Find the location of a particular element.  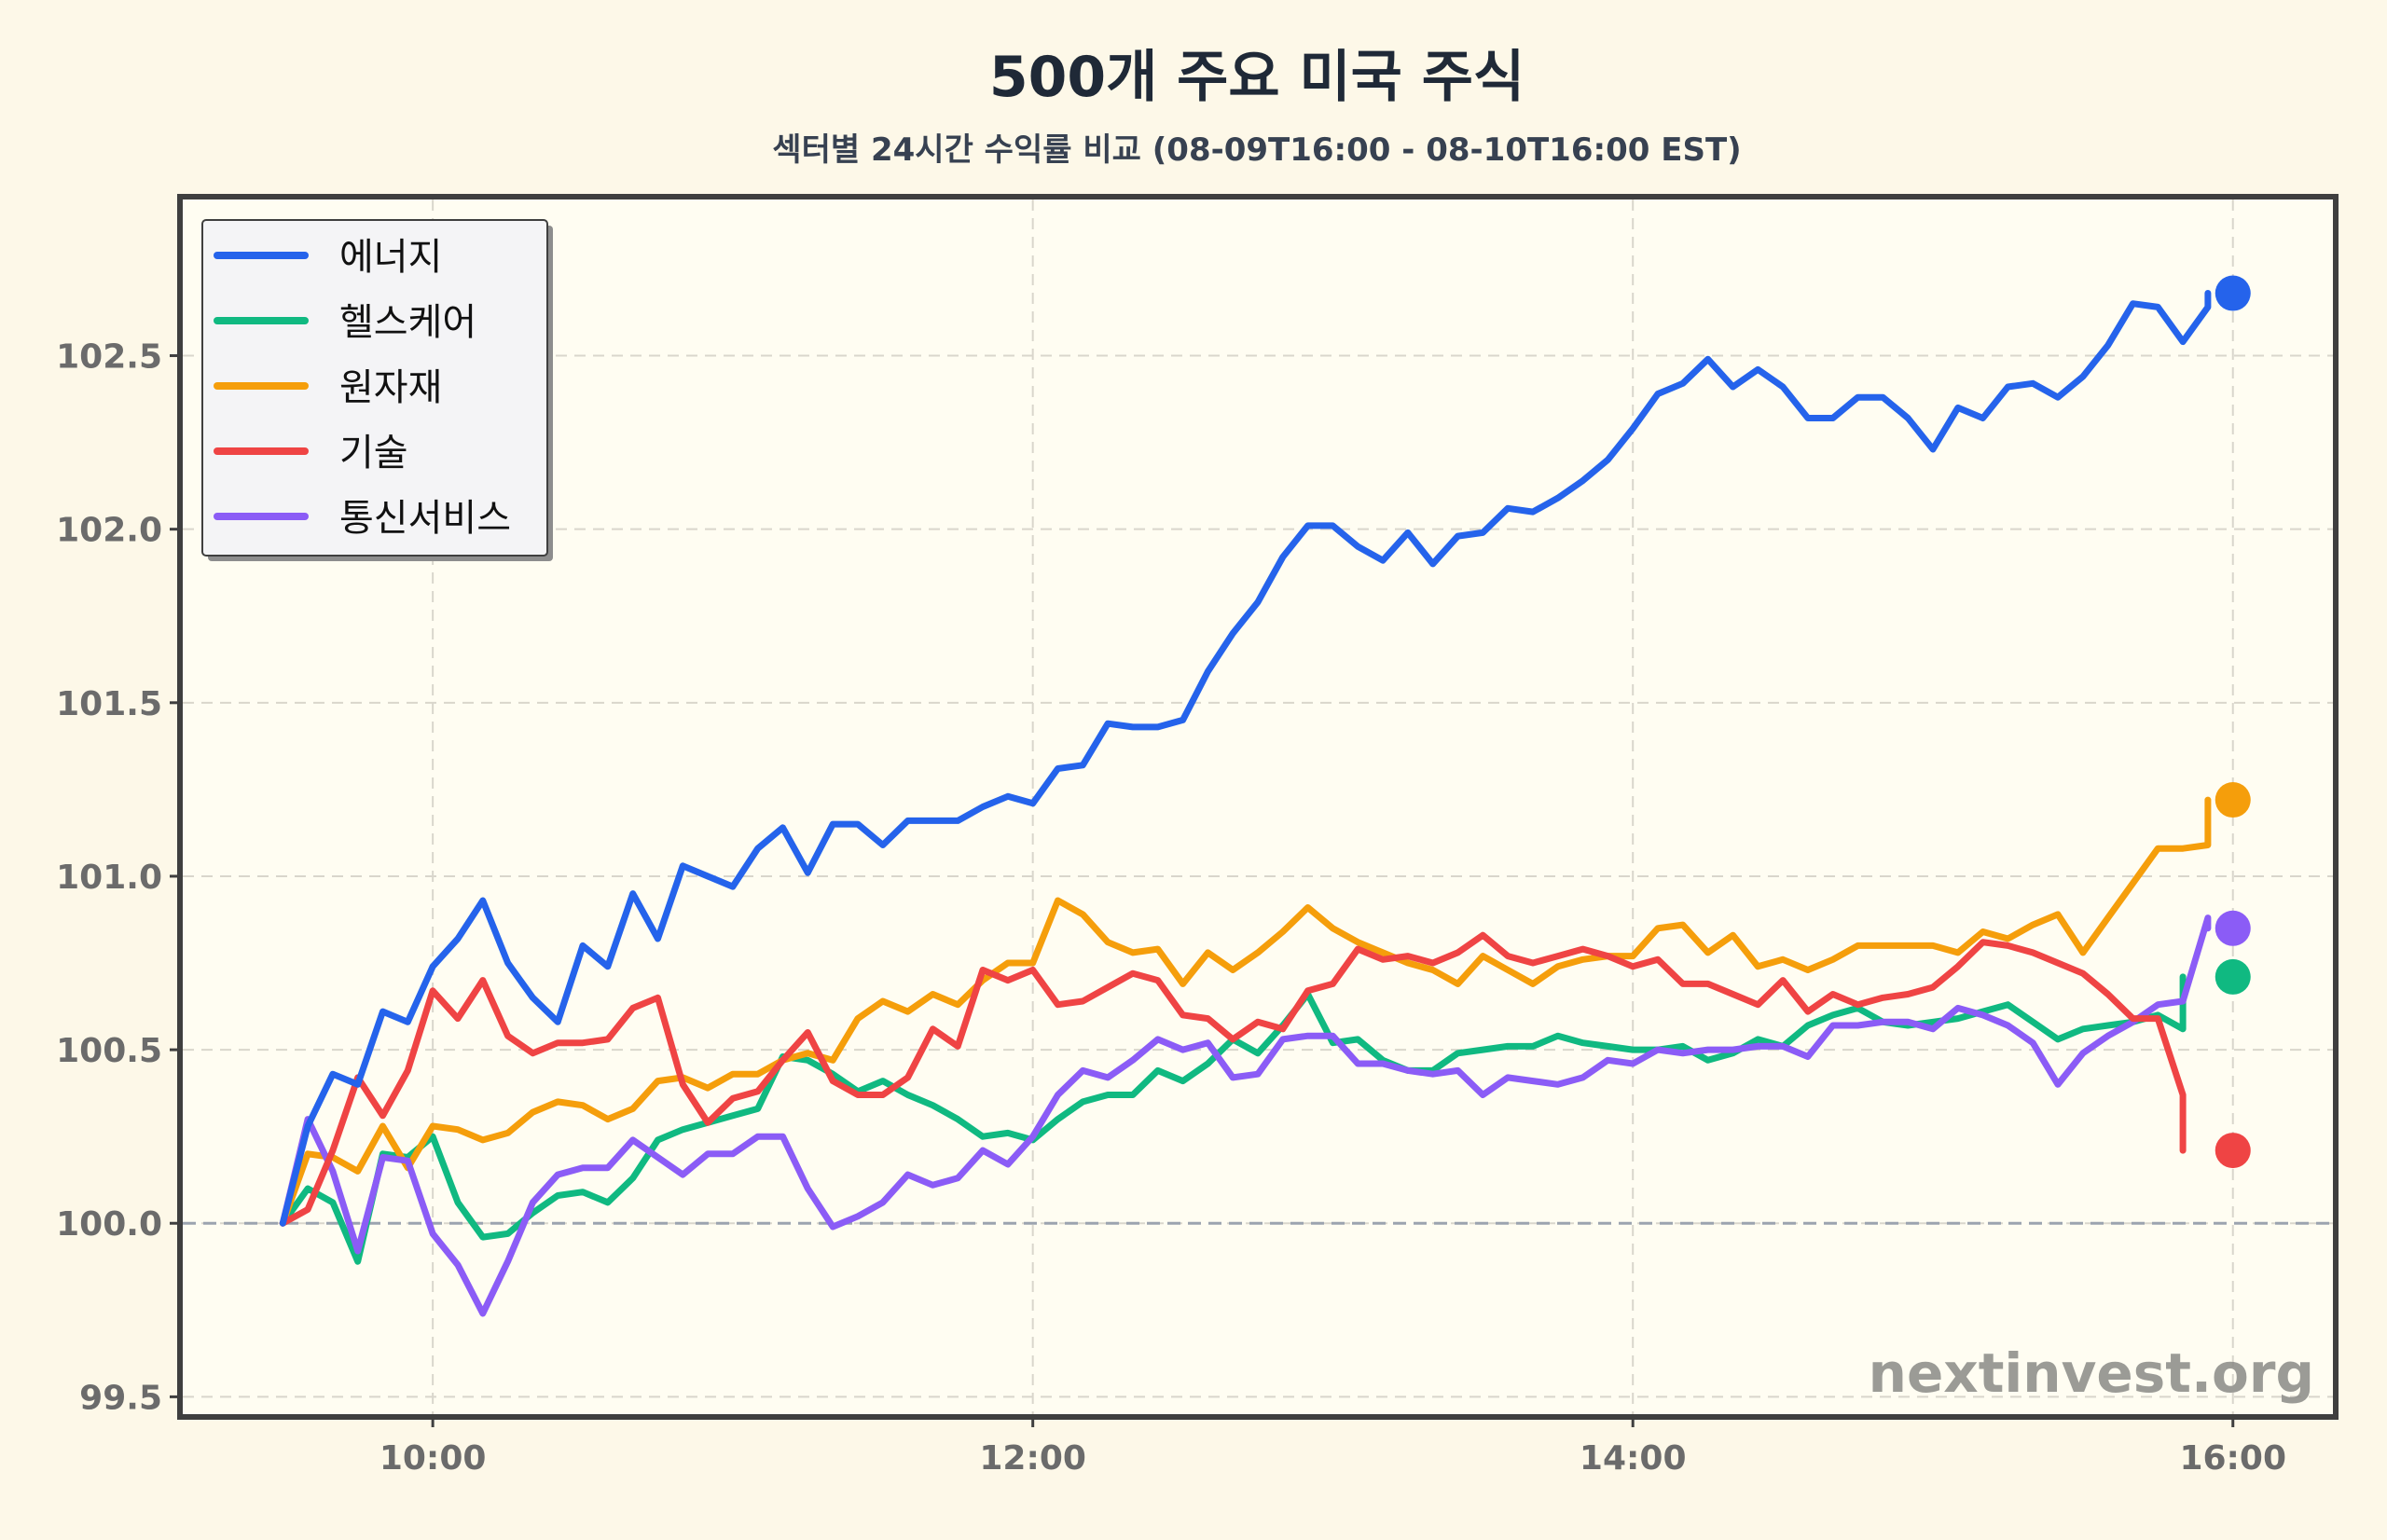

y-tick-label: 100.5 is located at coordinates (109, 1051).